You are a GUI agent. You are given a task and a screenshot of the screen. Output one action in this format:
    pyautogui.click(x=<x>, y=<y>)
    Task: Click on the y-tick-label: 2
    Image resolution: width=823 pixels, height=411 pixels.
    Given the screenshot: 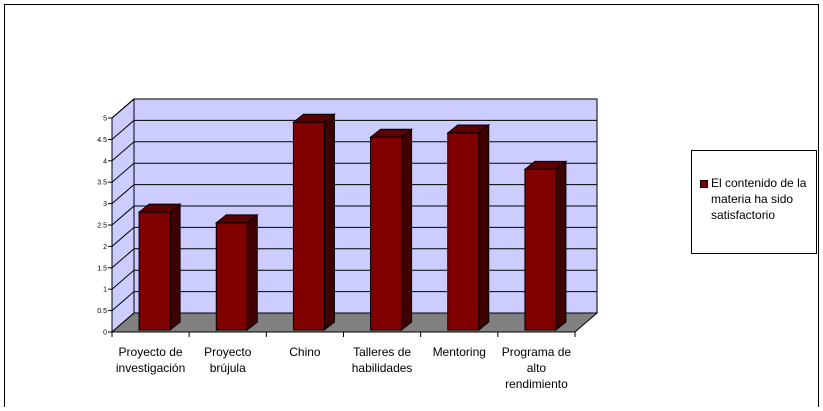 What is the action you would take?
    pyautogui.click(x=105, y=247)
    